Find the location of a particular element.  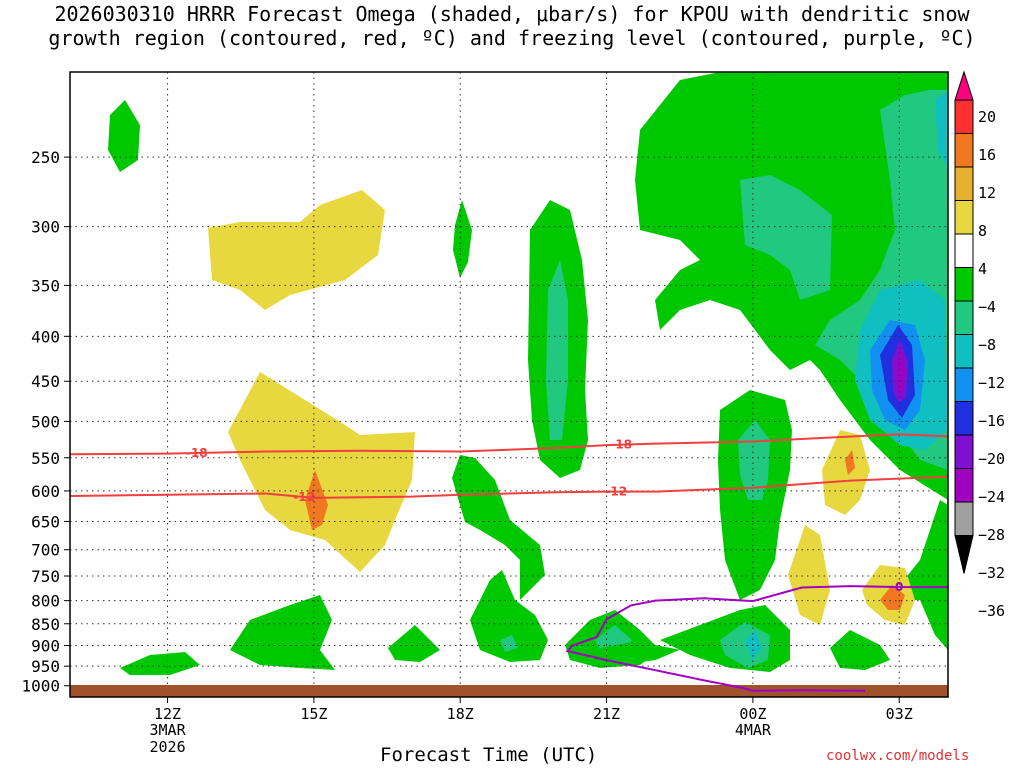

colorbar-label-11: −28 is located at coordinates (991, 535).